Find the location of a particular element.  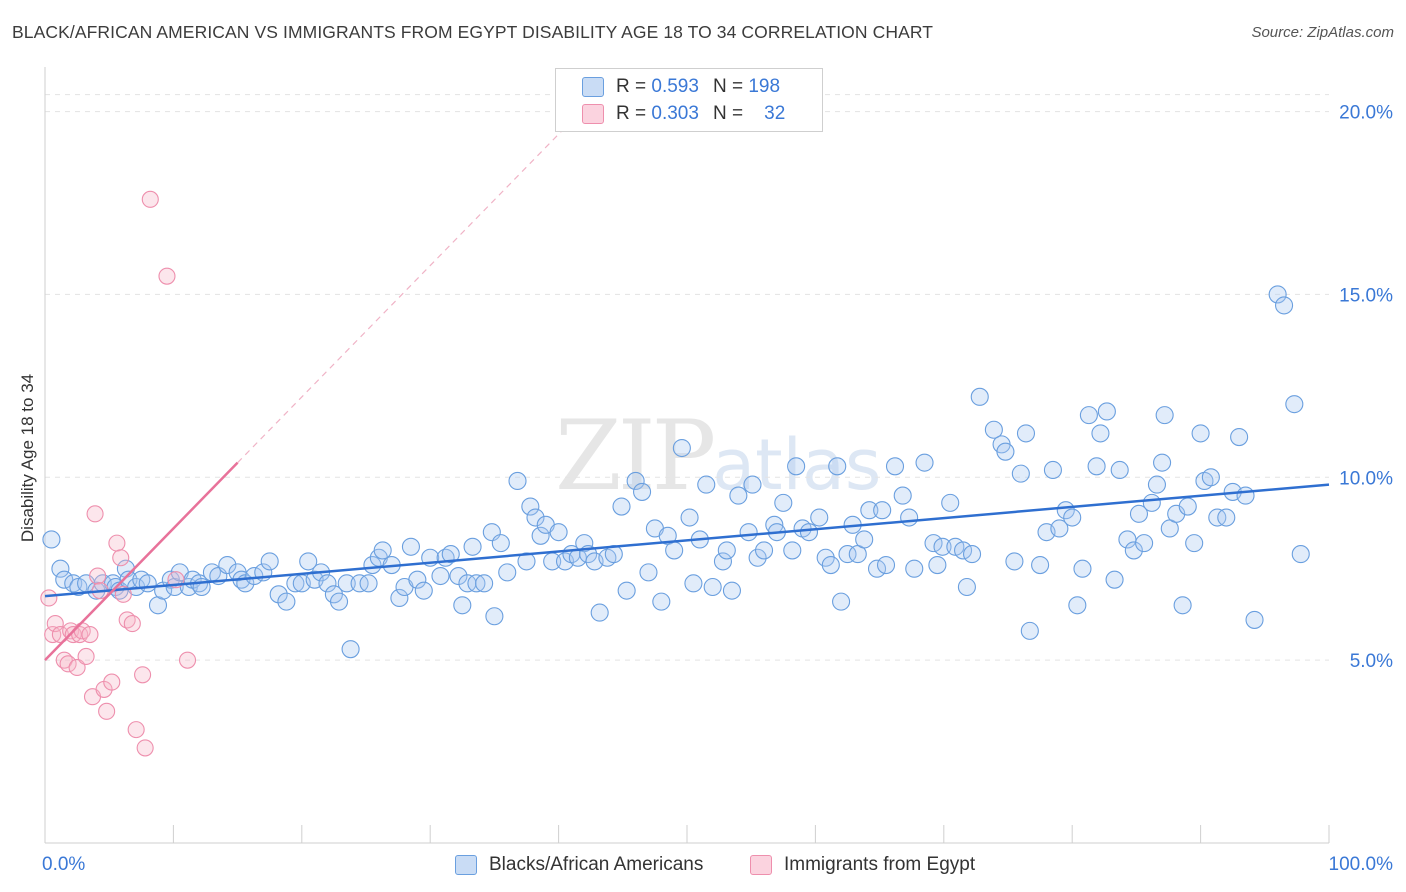

legend-row-blacks: R = 0.593 N = 198 is located at coordinates (681, 87).